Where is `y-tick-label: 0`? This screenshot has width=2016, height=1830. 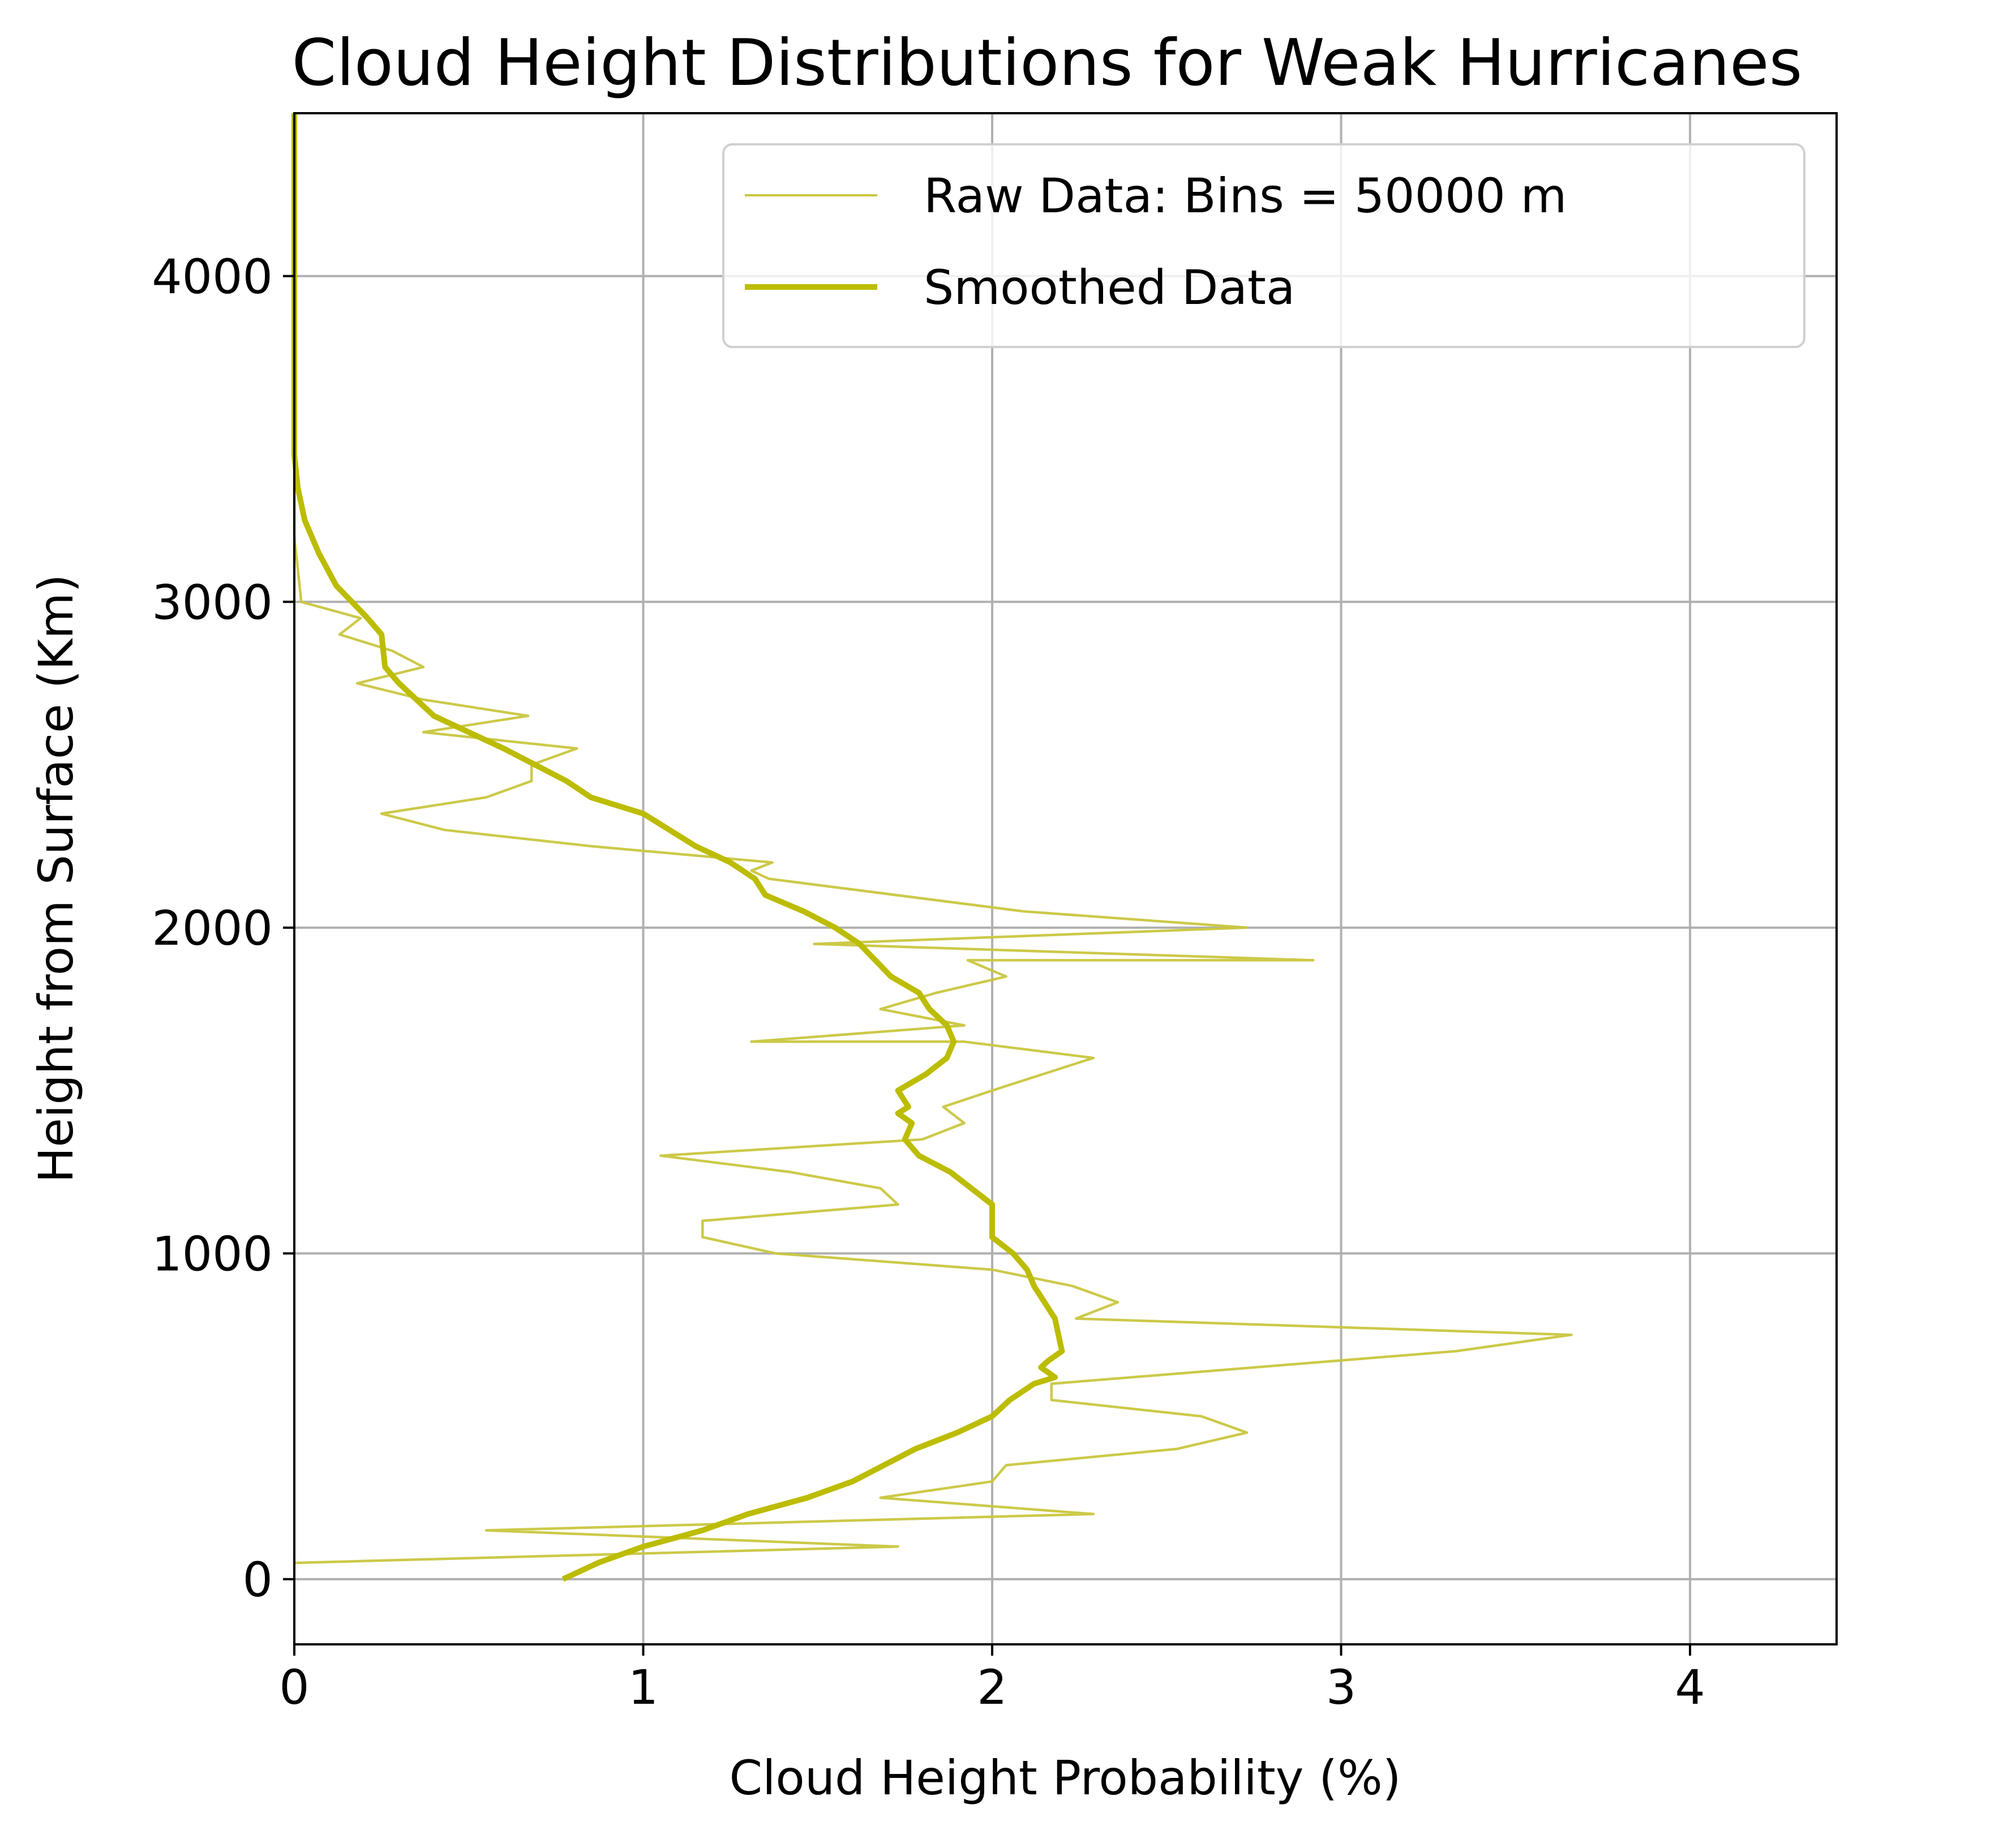
y-tick-label: 0 is located at coordinates (258, 1580).